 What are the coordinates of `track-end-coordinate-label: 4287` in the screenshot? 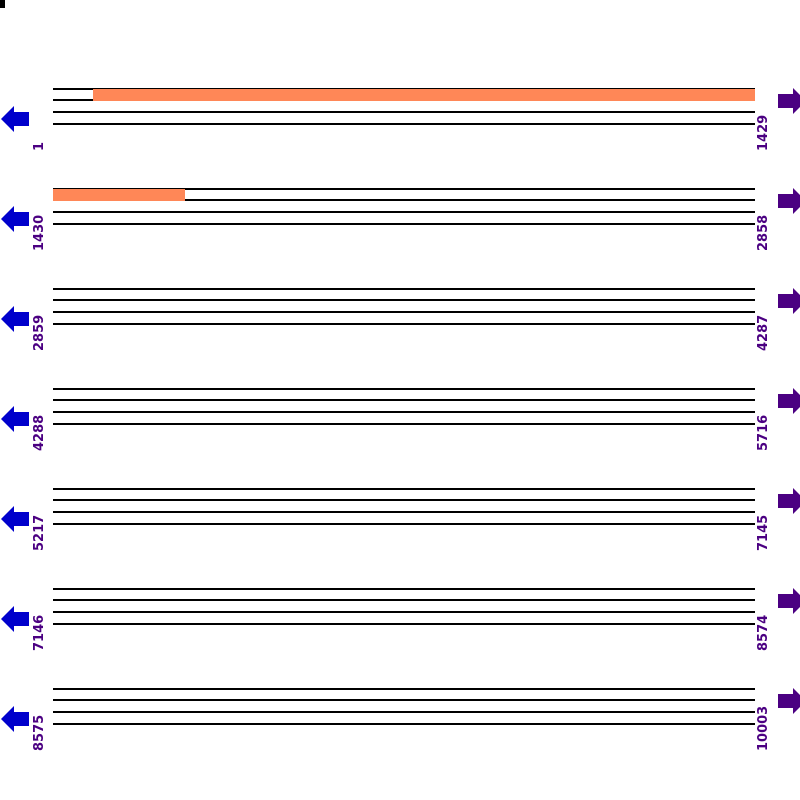 It's located at (763, 332).